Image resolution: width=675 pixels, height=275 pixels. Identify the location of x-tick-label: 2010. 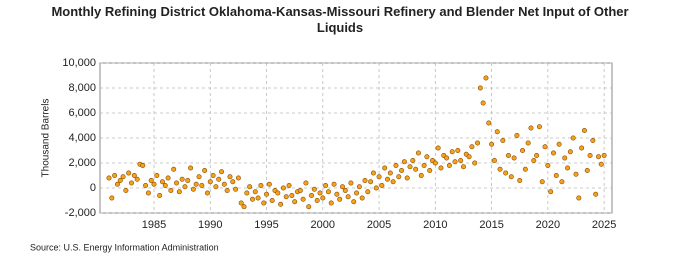
(435, 225).